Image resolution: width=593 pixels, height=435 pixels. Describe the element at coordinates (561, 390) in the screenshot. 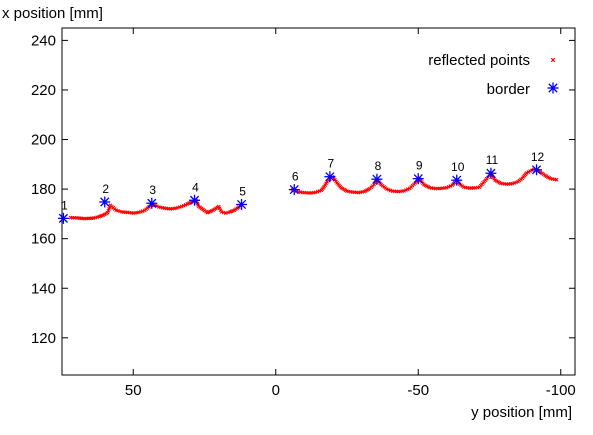

I see `x-tick-label: -100` at that location.